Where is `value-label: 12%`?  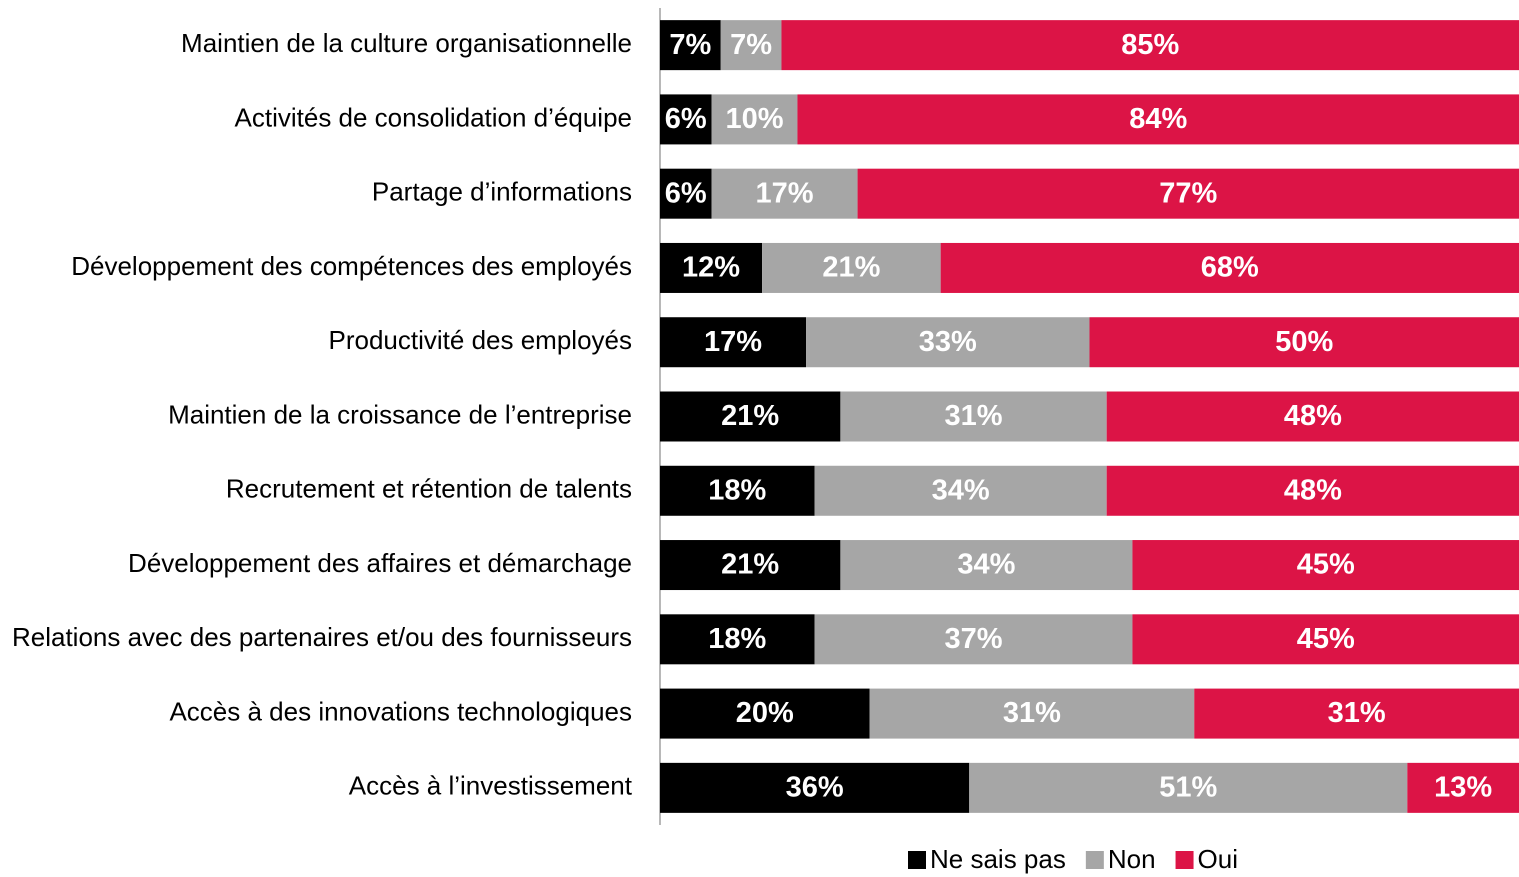
value-label: 12% is located at coordinates (711, 268).